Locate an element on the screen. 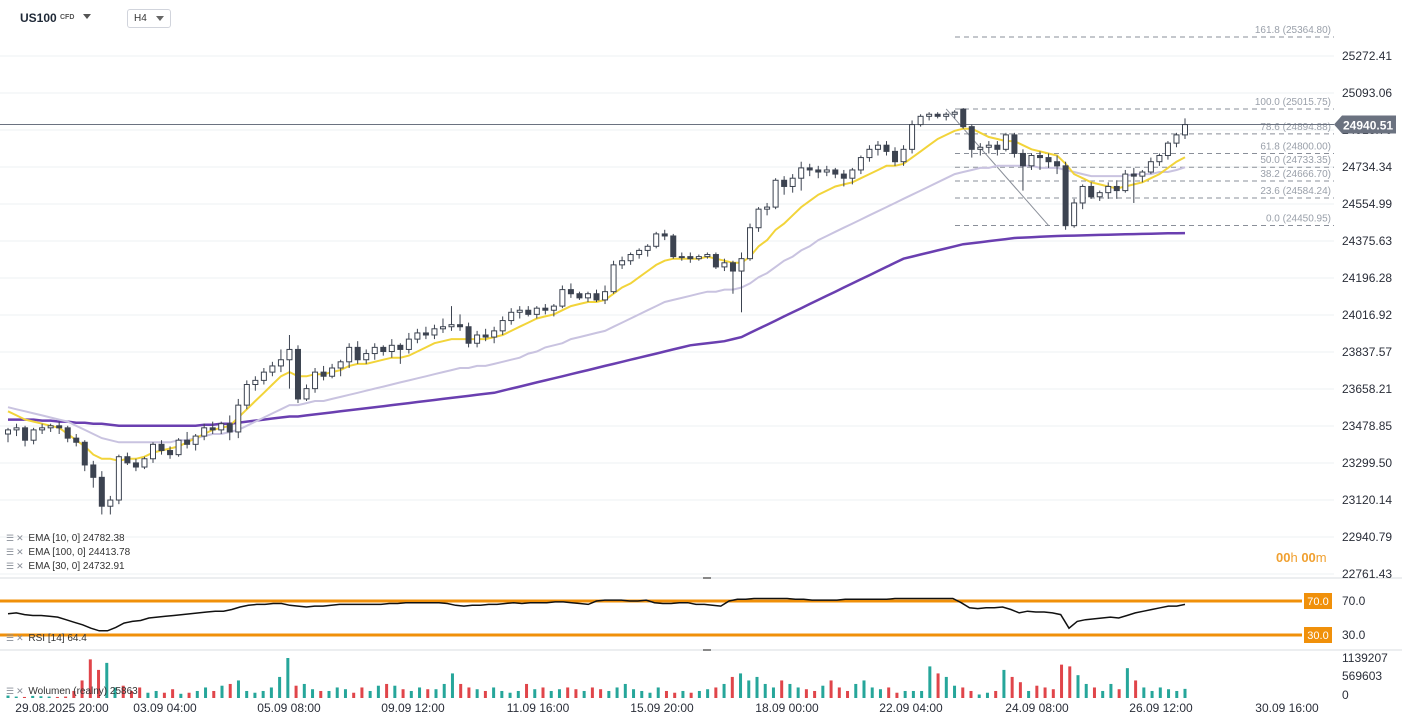  countdown-hours: 00 is located at coordinates (1283, 557).